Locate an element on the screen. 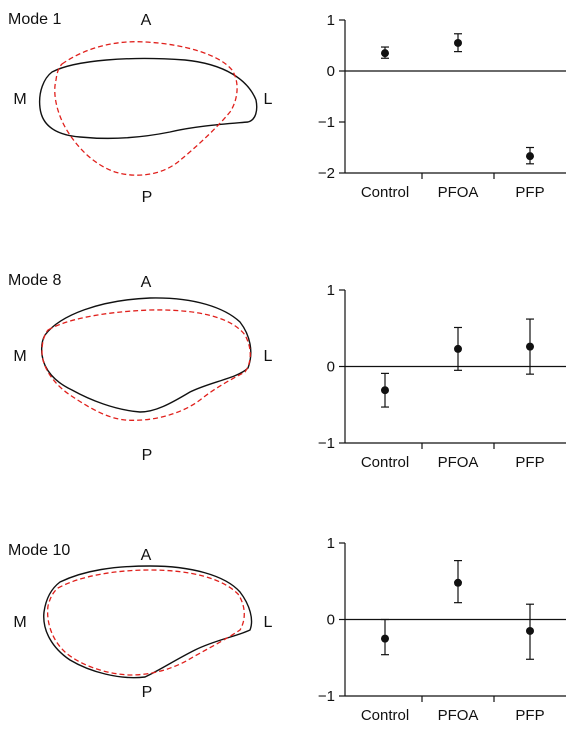 The height and width of the screenshot is (734, 566). mode-label: Mode 1 is located at coordinates (34, 19).